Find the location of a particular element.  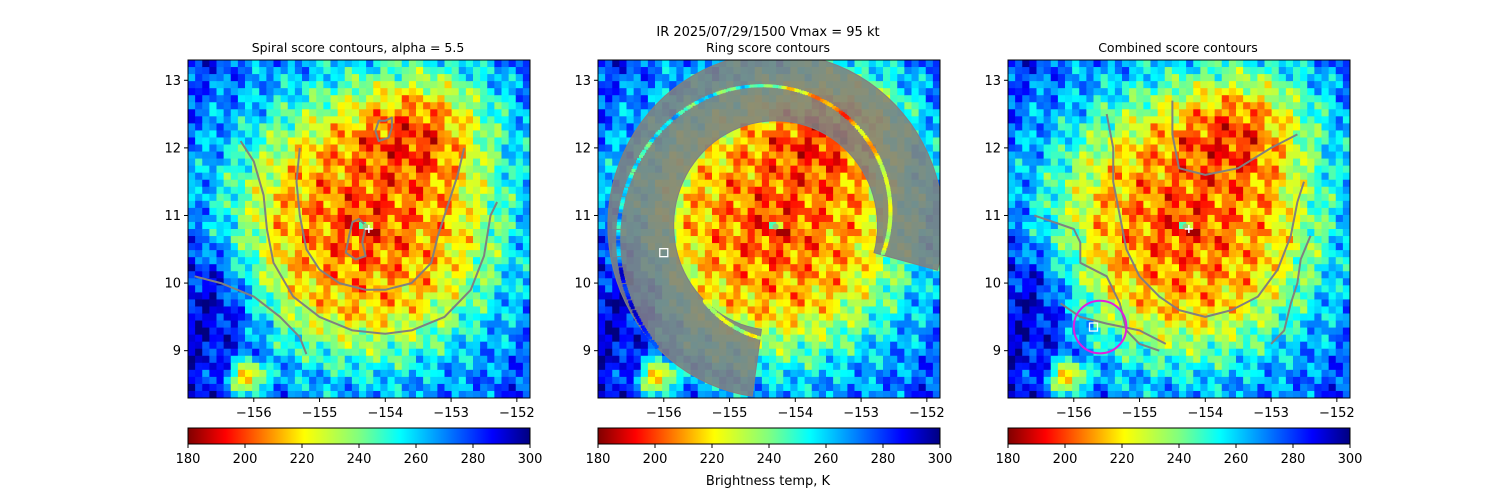

y-tick-label: 13 is located at coordinates (992, 81).